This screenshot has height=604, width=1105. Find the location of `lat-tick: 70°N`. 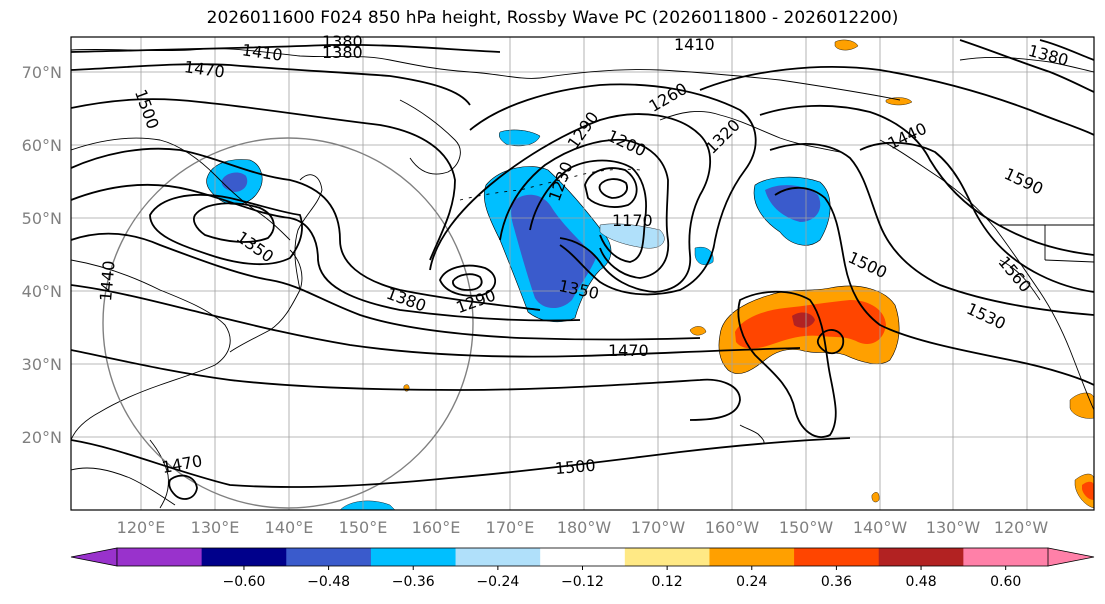

lat-tick: 70°N is located at coordinates (42, 72).